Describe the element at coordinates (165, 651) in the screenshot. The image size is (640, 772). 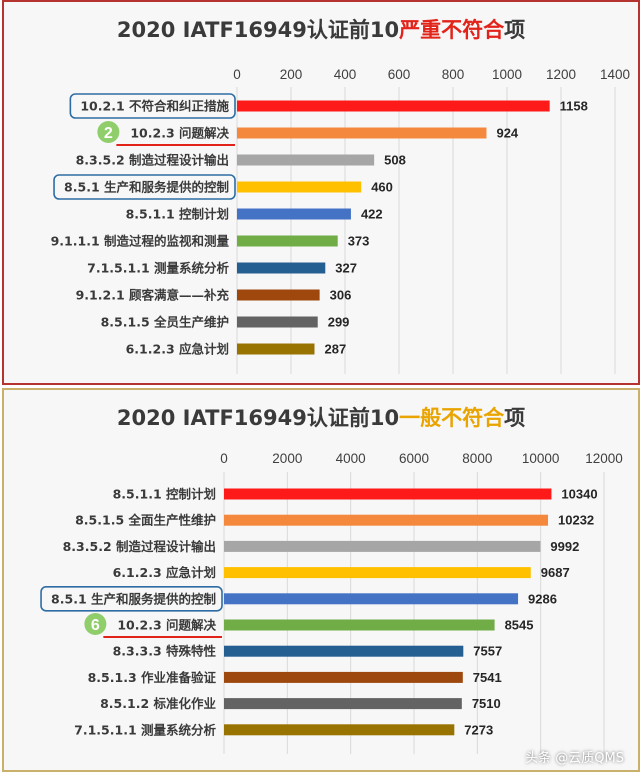
I see `category-label: 8.3.3.3 特殊特性` at that location.